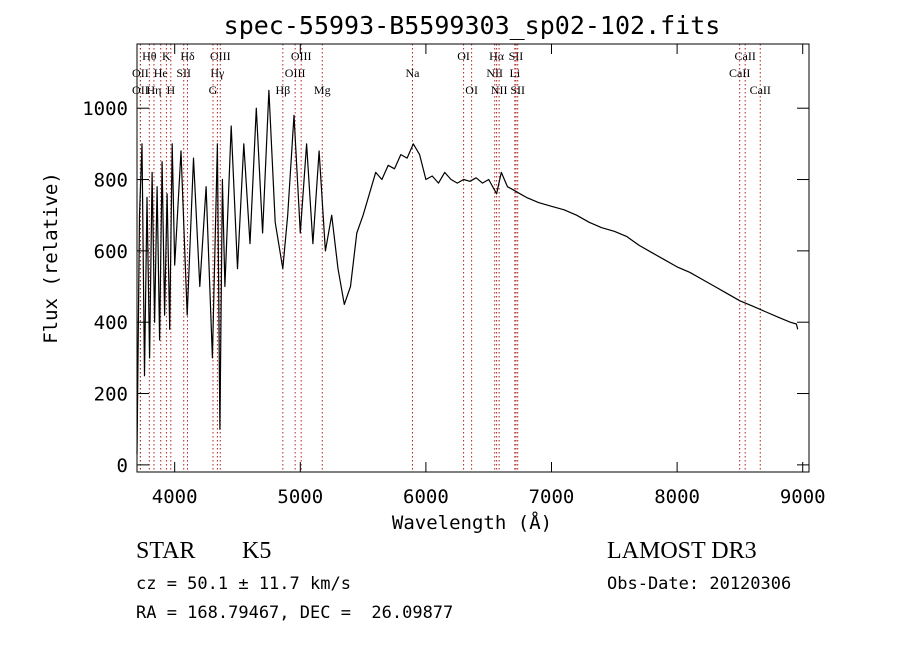  Describe the element at coordinates (153, 90) in the screenshot. I see `marker-label-4: Hη` at that location.